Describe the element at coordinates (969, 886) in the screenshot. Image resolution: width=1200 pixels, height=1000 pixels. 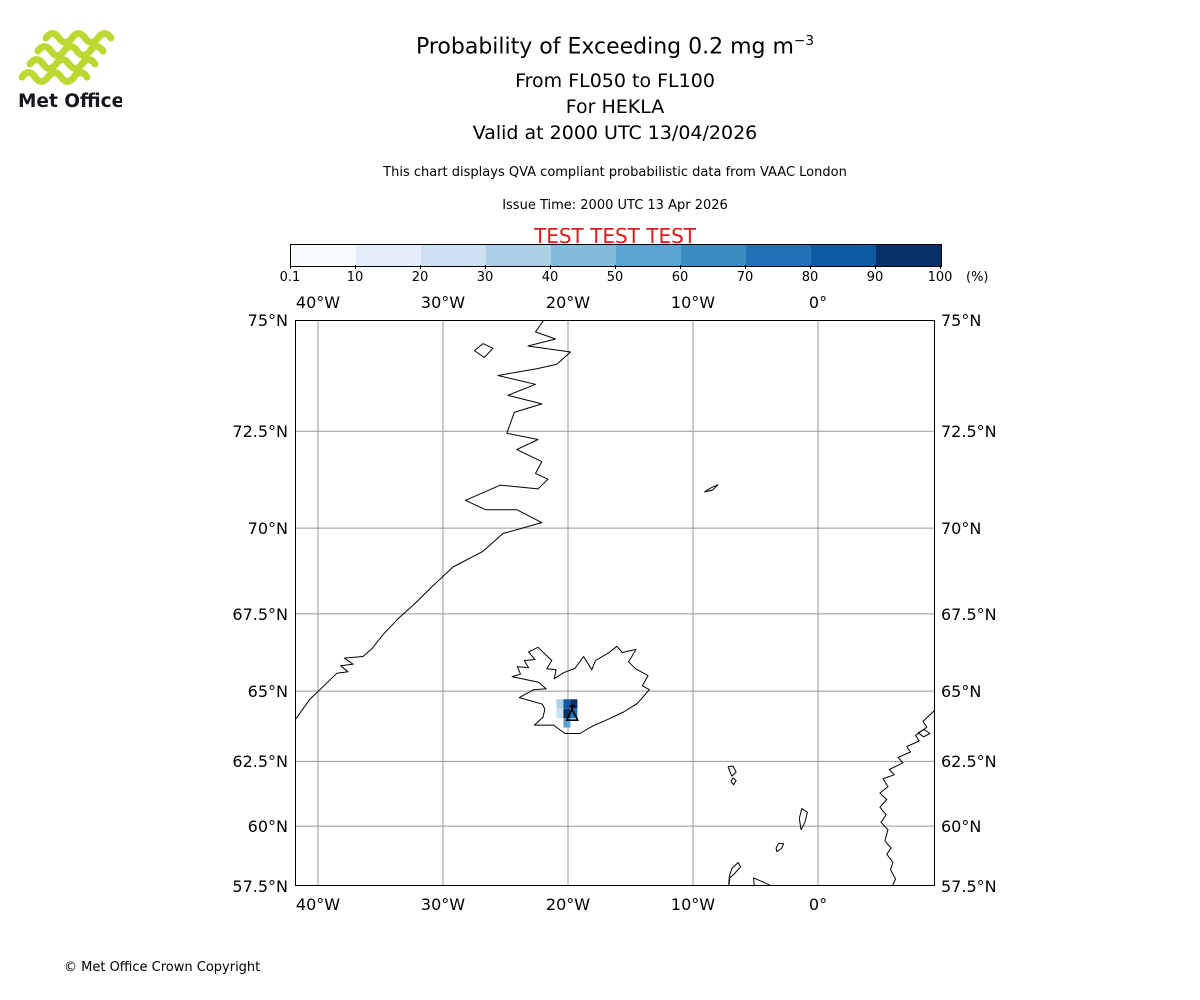
I see `lat-label-right: 57.5°N` at that location.